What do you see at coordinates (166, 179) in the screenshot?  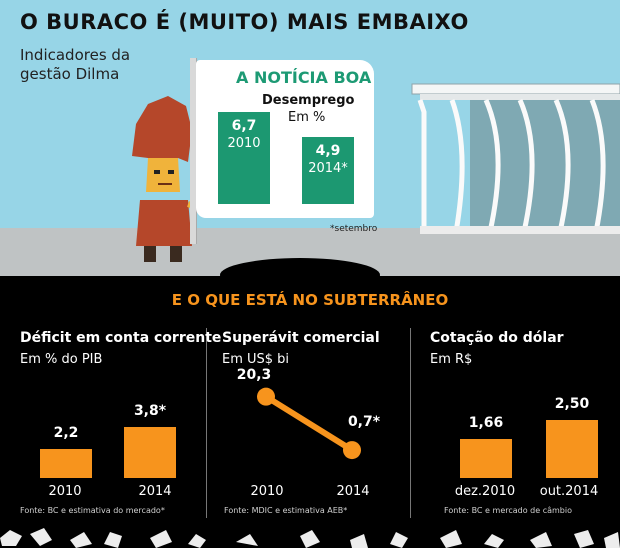 I see `dilma-caricature-illustration` at bounding box center [166, 179].